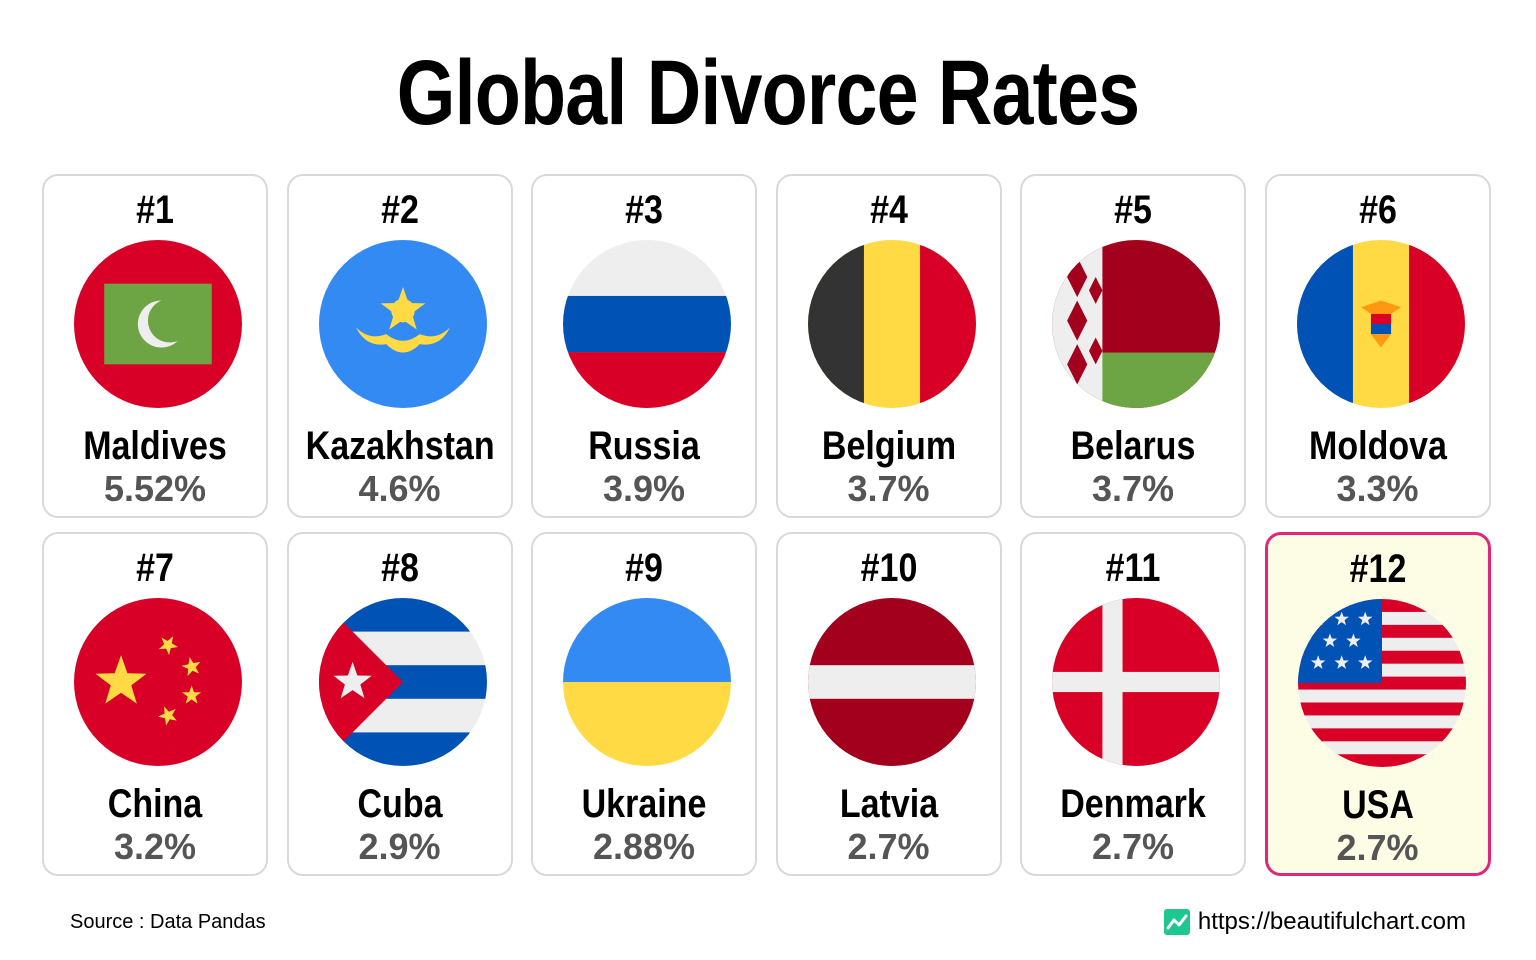  What do you see at coordinates (155, 210) in the screenshot?
I see `rank-label: #1` at bounding box center [155, 210].